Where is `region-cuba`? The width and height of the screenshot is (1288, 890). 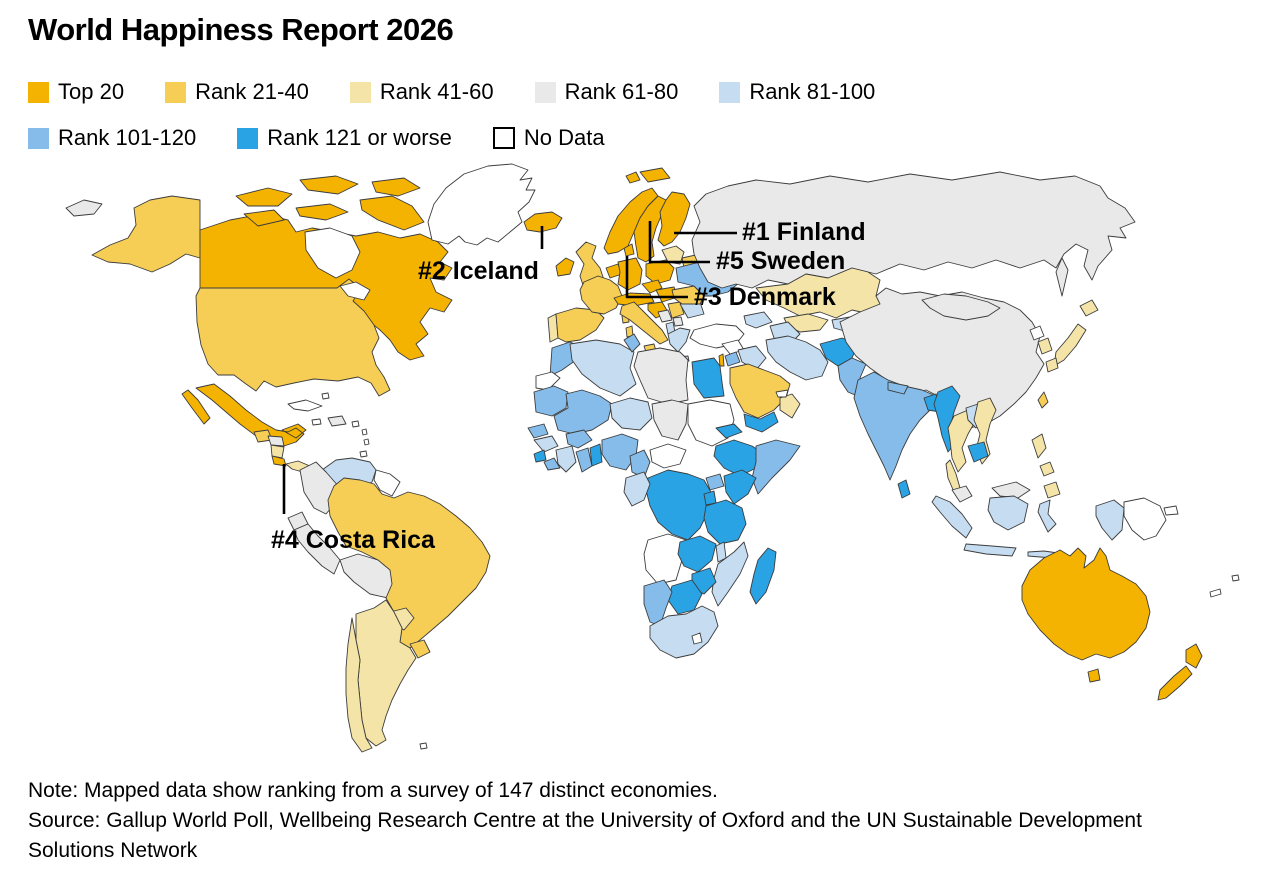
region-cuba is located at coordinates (305, 405).